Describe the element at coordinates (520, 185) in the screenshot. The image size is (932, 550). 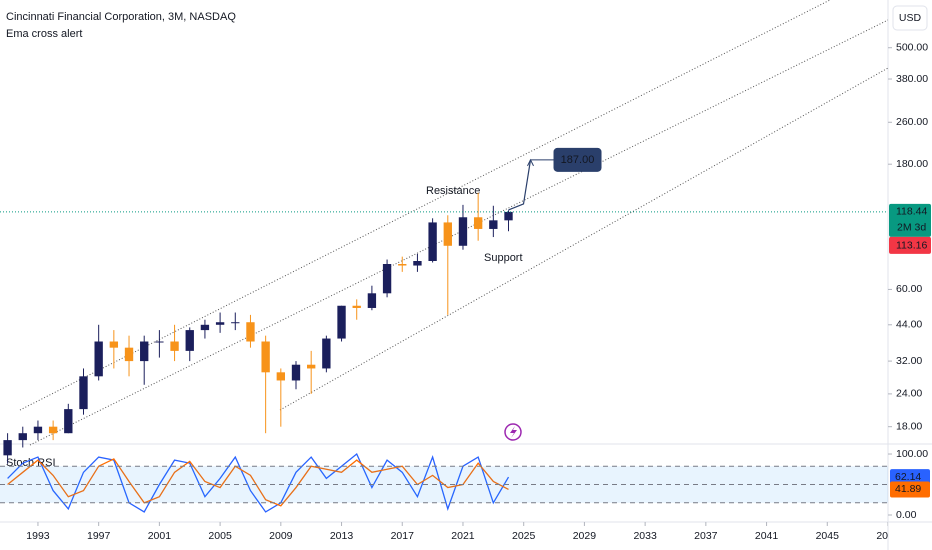
I see `projection` at that location.